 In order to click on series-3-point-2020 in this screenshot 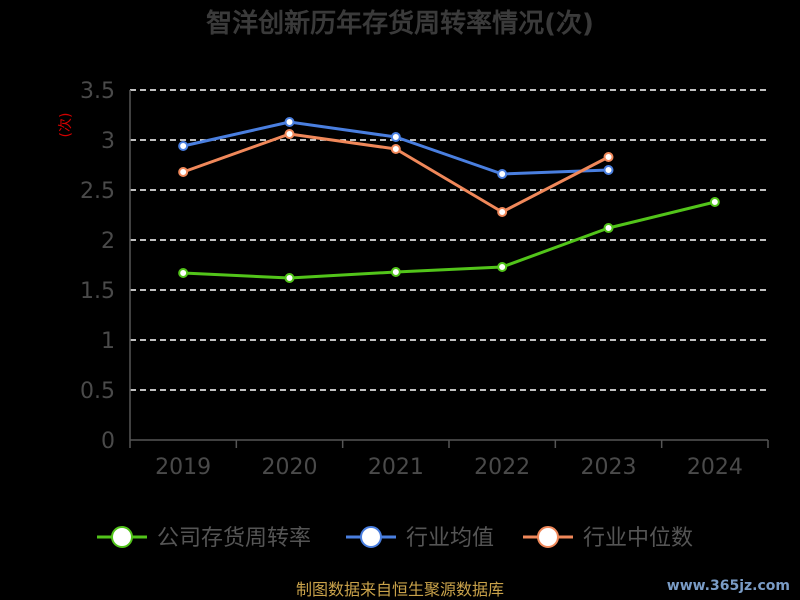, I will do `click(289, 134)`.